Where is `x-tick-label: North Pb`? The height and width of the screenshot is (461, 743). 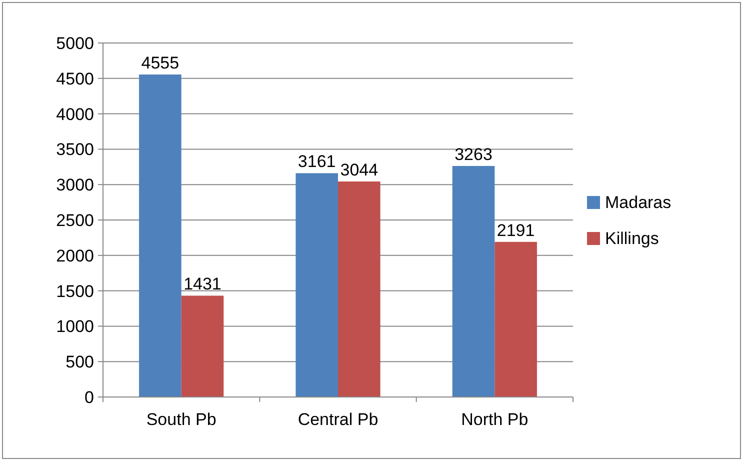
x-tick-label: North Pb is located at coordinates (494, 419).